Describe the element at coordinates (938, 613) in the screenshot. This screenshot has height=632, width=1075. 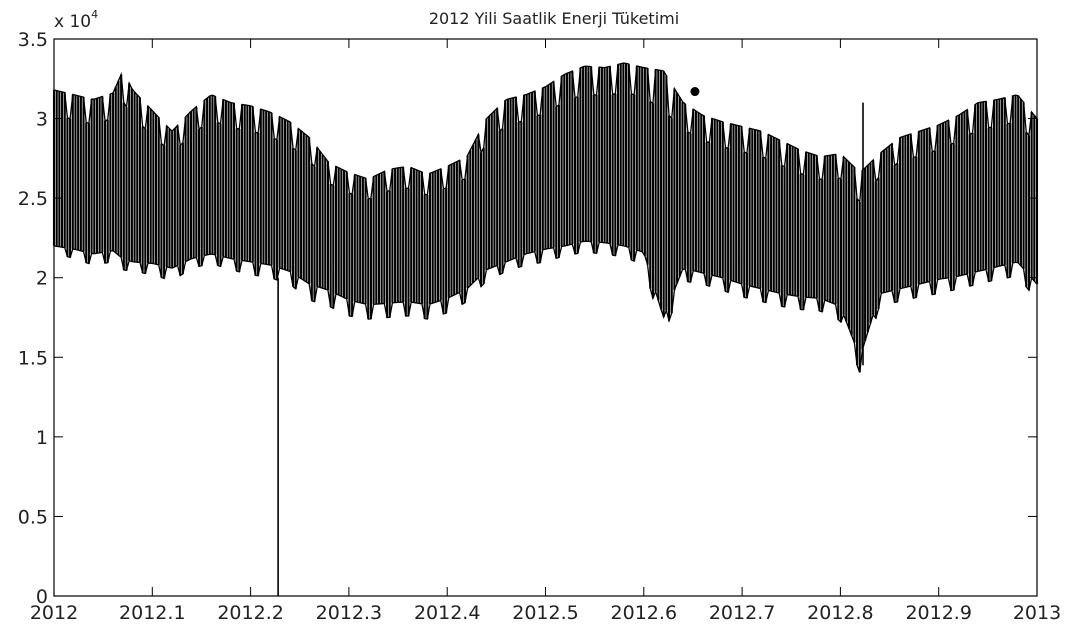
I see `x-tick-label: 2012.9` at that location.